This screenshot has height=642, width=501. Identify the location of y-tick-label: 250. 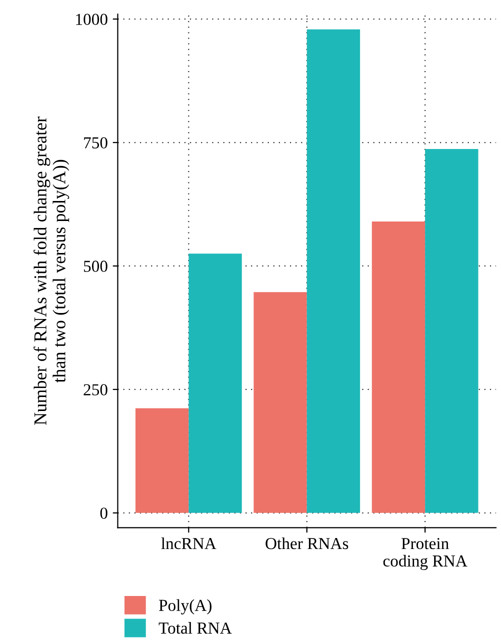
(96, 390).